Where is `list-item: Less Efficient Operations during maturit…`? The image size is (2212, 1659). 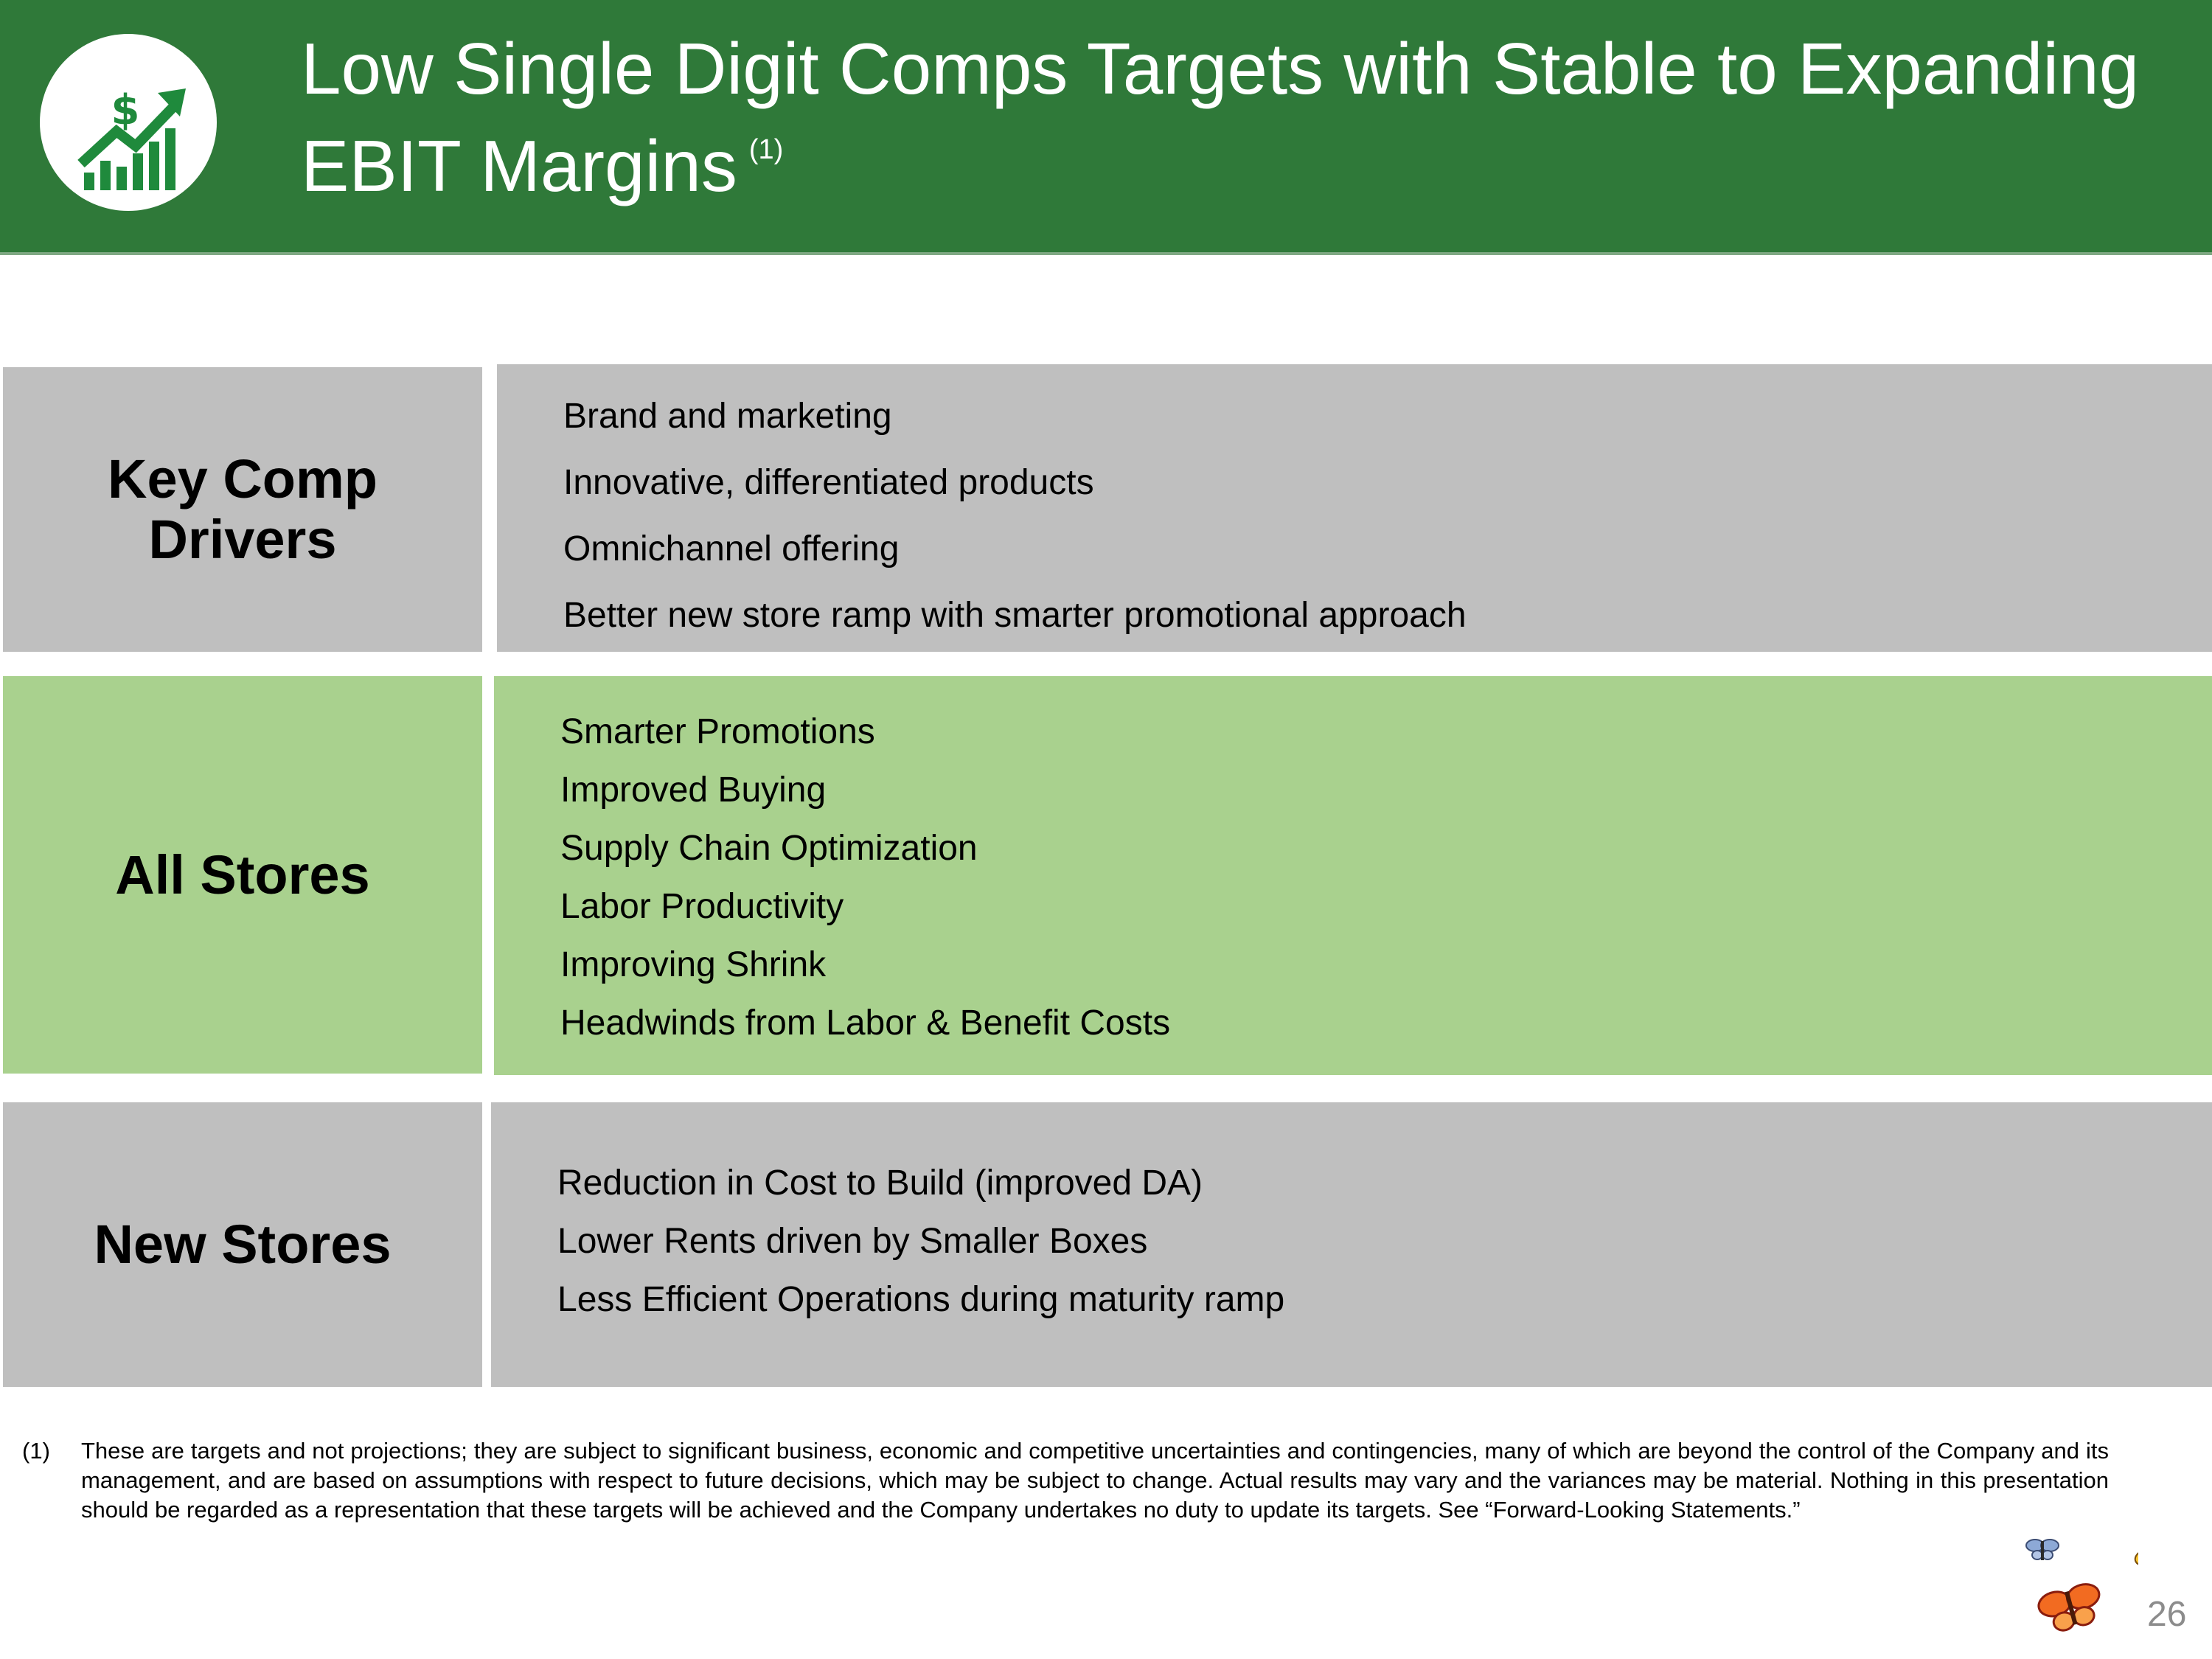 list-item: Less Efficient Operations during maturit… is located at coordinates (921, 1299).